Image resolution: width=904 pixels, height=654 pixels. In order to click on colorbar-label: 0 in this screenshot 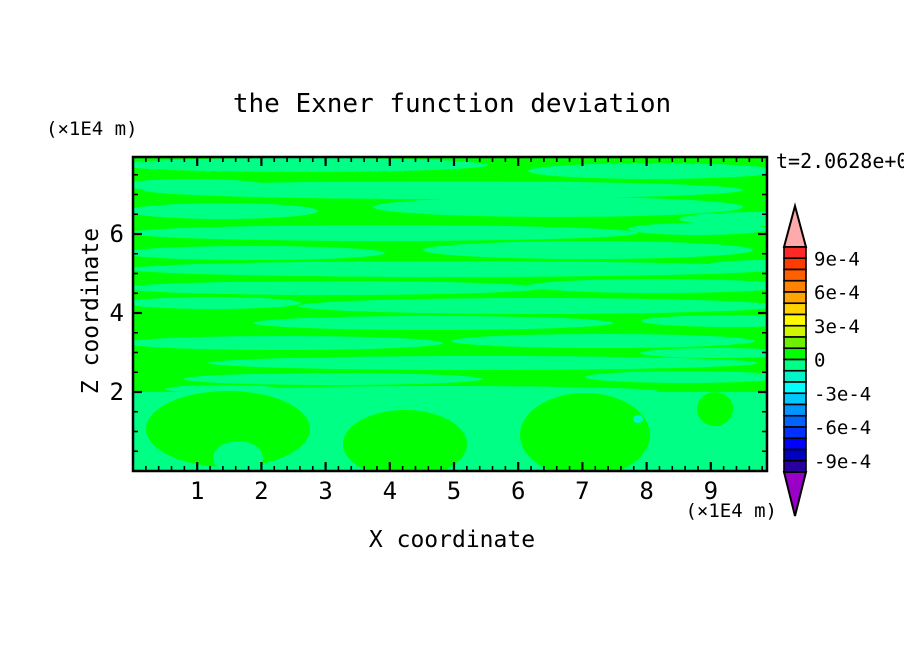, I will do `click(819, 361)`.